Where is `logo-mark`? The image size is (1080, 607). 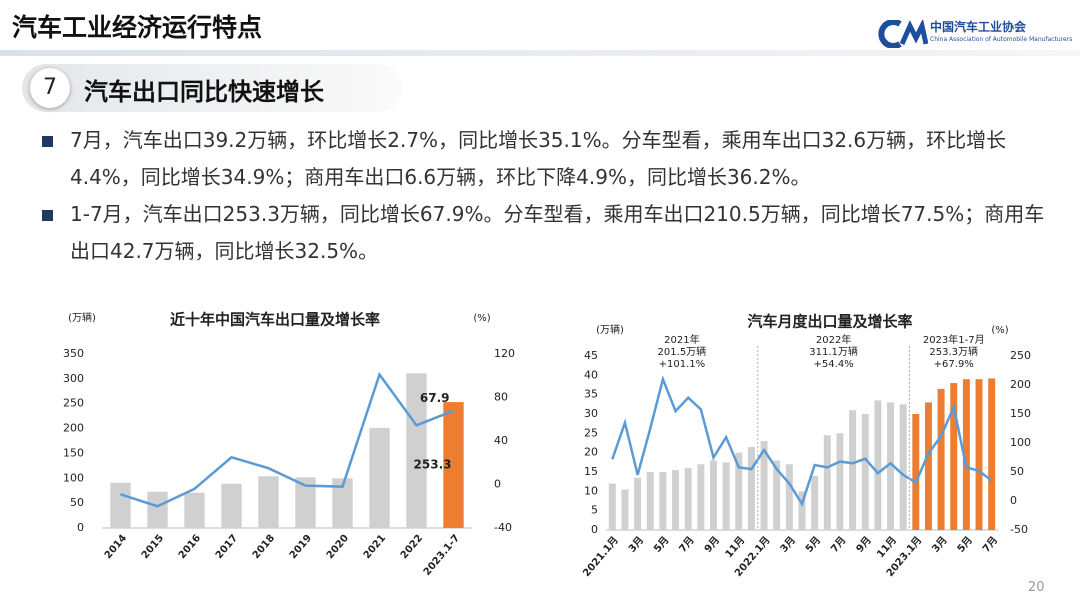 logo-mark is located at coordinates (903, 34).